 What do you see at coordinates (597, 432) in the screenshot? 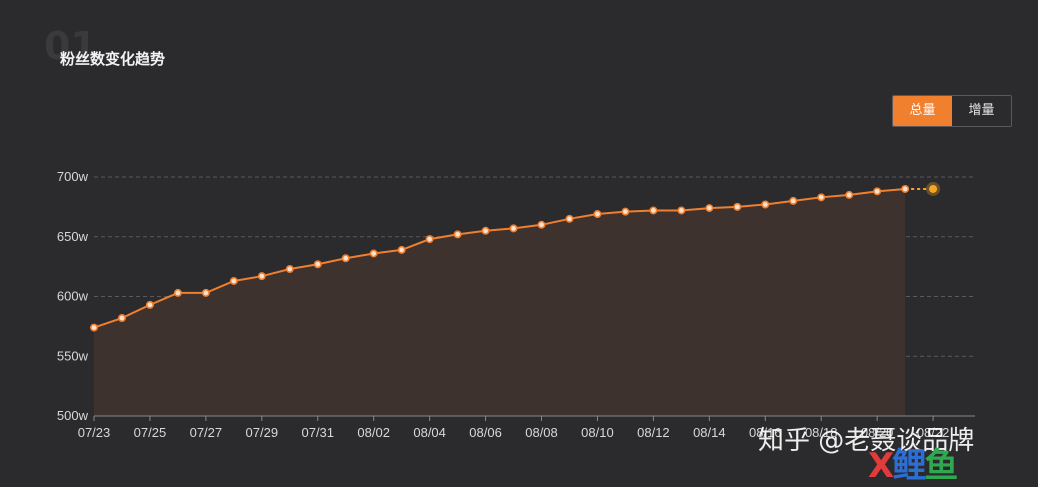
I see `x-tick-label: 08/10` at bounding box center [597, 432].